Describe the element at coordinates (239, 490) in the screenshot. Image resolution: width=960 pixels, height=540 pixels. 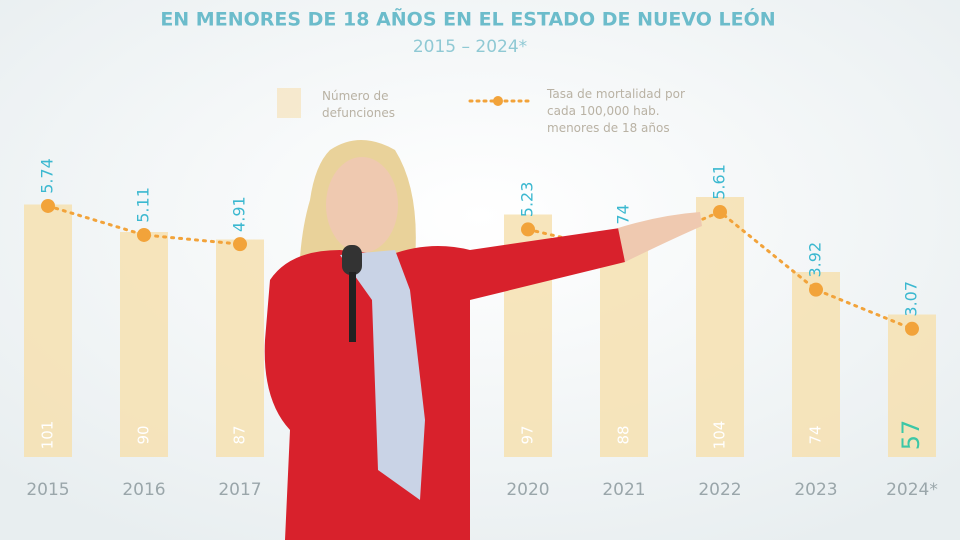
I see `x-tick-label: 2017` at that location.